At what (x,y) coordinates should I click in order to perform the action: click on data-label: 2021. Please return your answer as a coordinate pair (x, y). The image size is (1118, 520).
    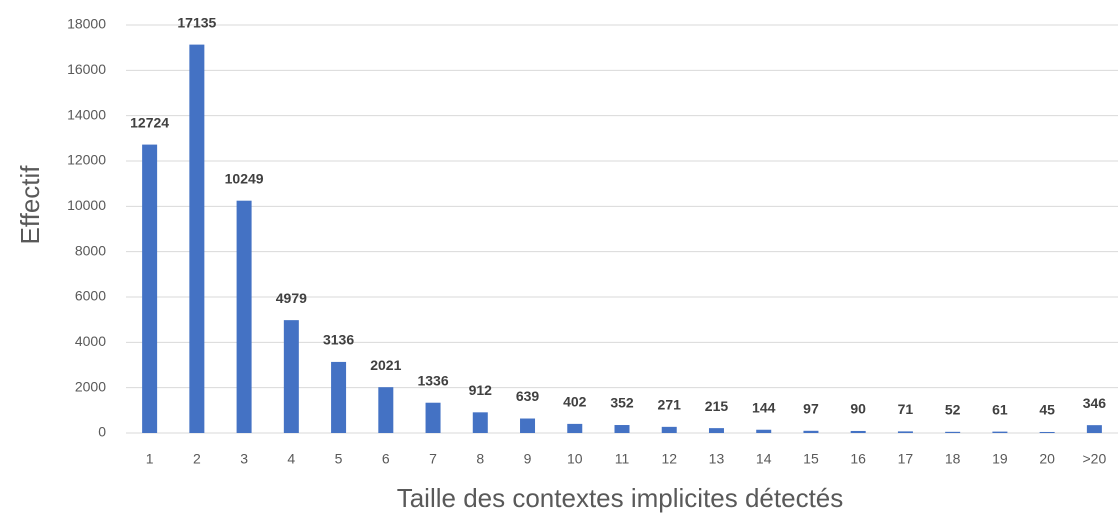
    Looking at the image, I should click on (385, 365).